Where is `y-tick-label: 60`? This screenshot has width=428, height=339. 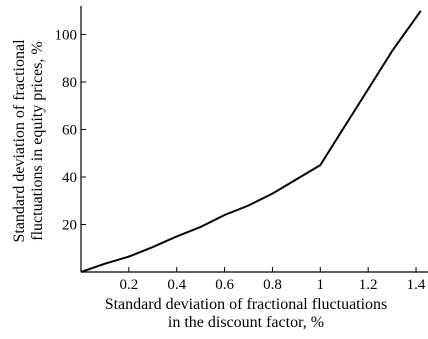 y-tick-label: 60 is located at coordinates (69, 131).